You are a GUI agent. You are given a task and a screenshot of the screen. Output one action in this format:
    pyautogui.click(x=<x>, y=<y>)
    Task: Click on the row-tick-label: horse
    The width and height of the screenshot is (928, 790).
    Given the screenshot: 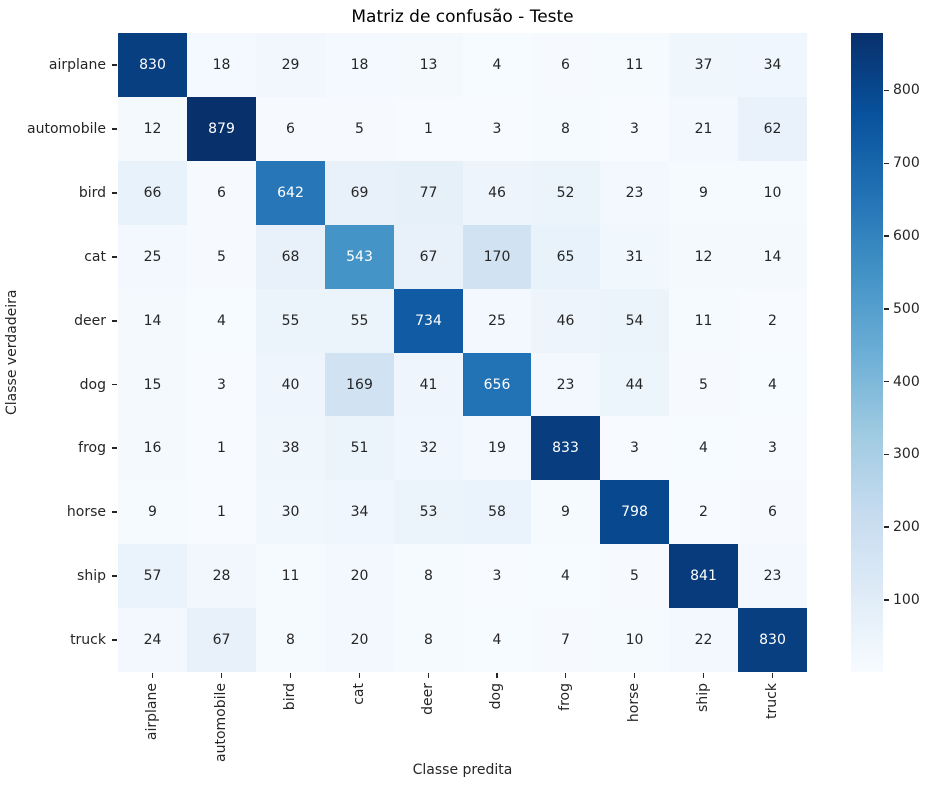 What is the action you would take?
    pyautogui.click(x=86, y=512)
    